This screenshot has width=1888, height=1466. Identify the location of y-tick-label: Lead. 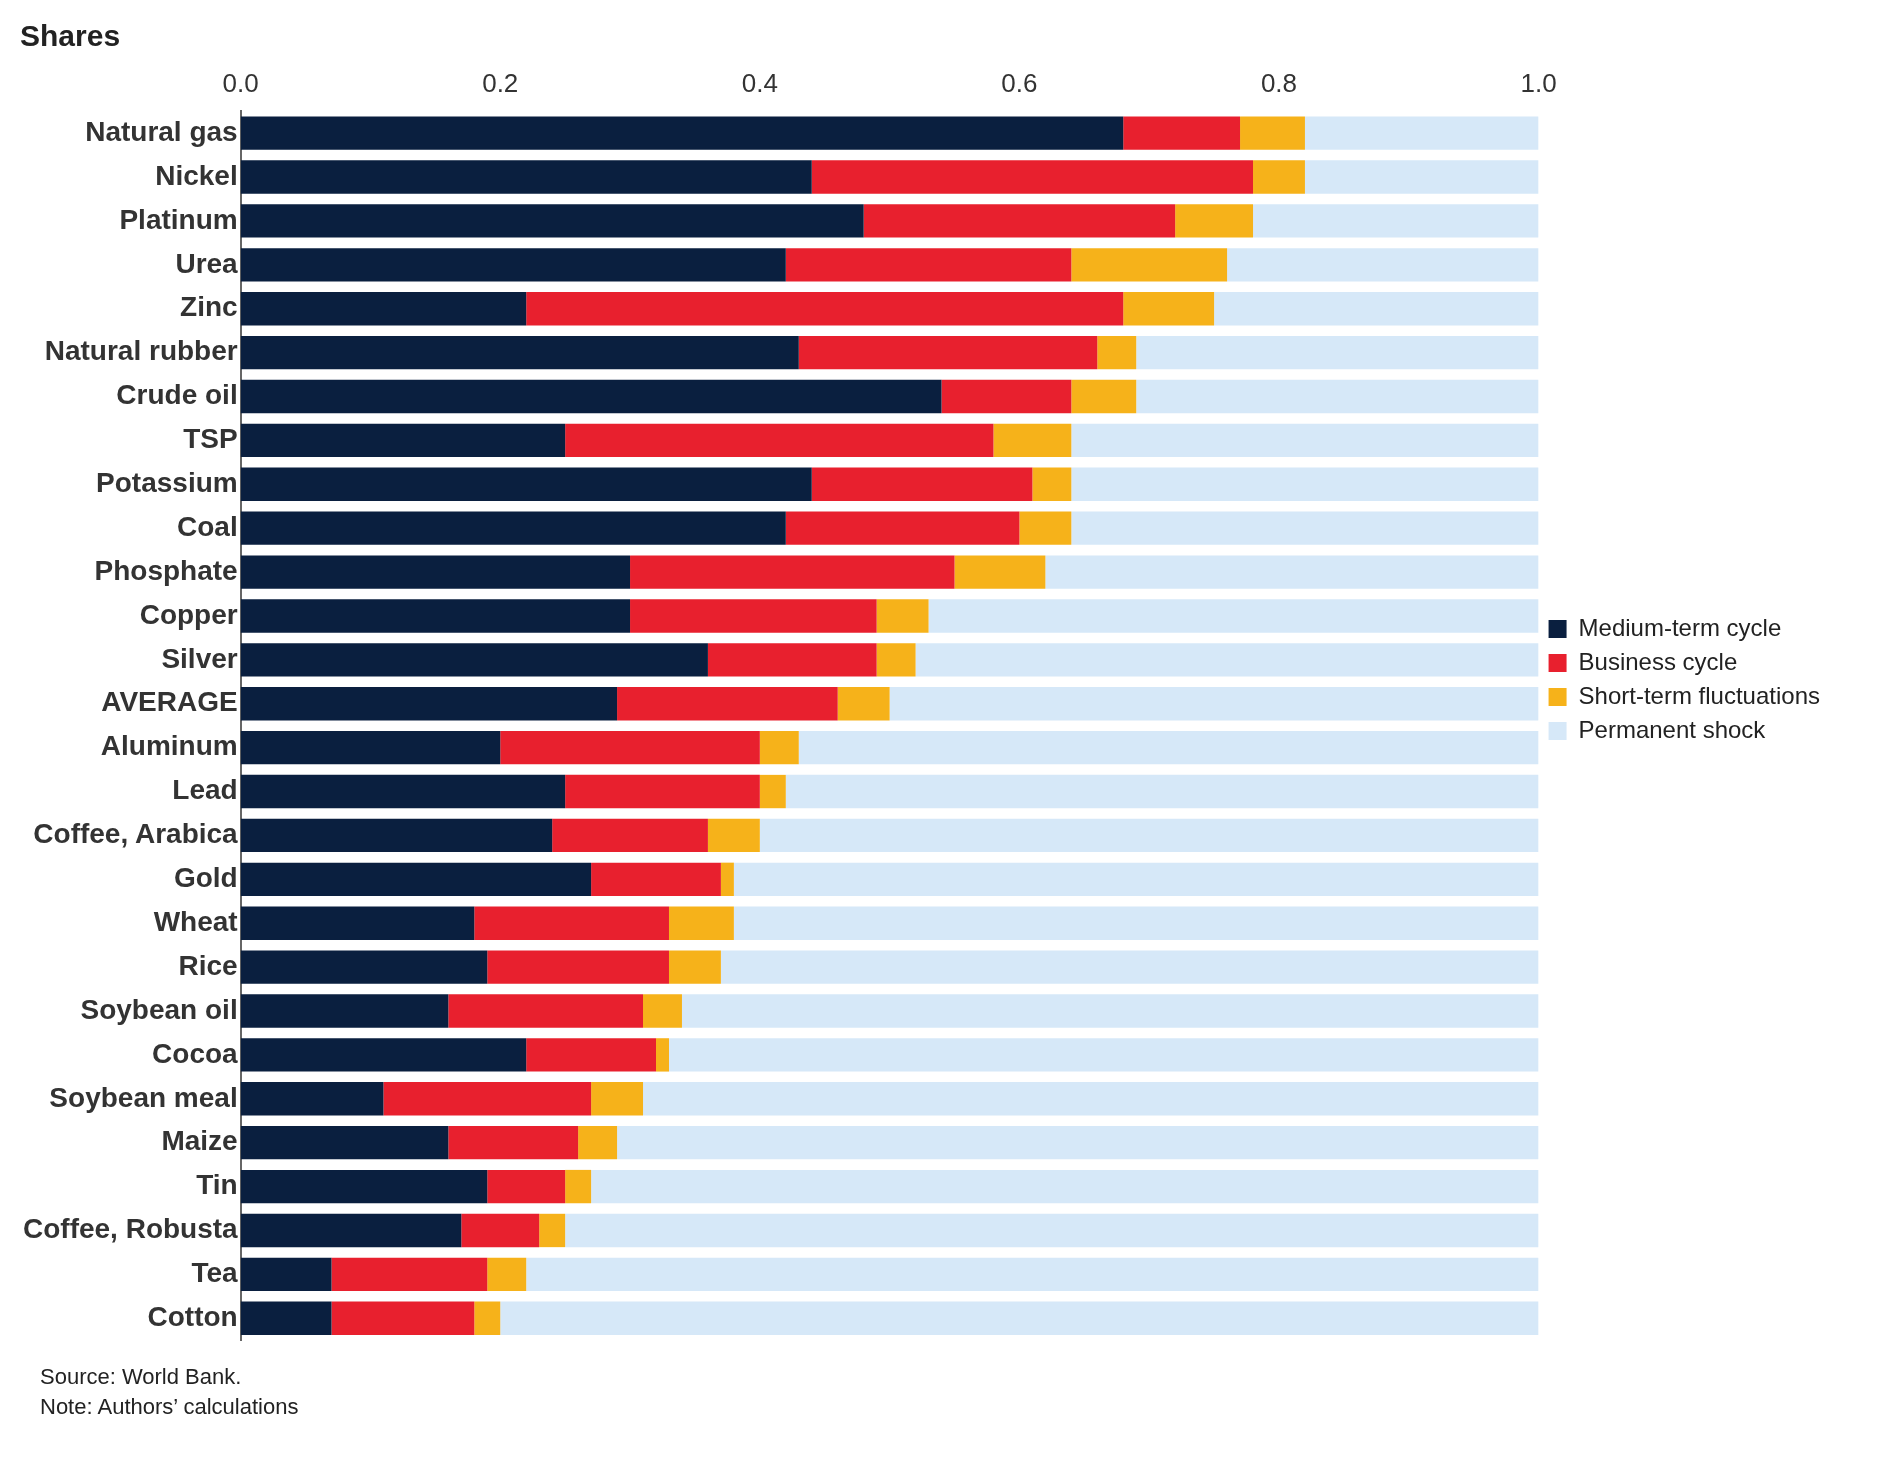
(205, 790).